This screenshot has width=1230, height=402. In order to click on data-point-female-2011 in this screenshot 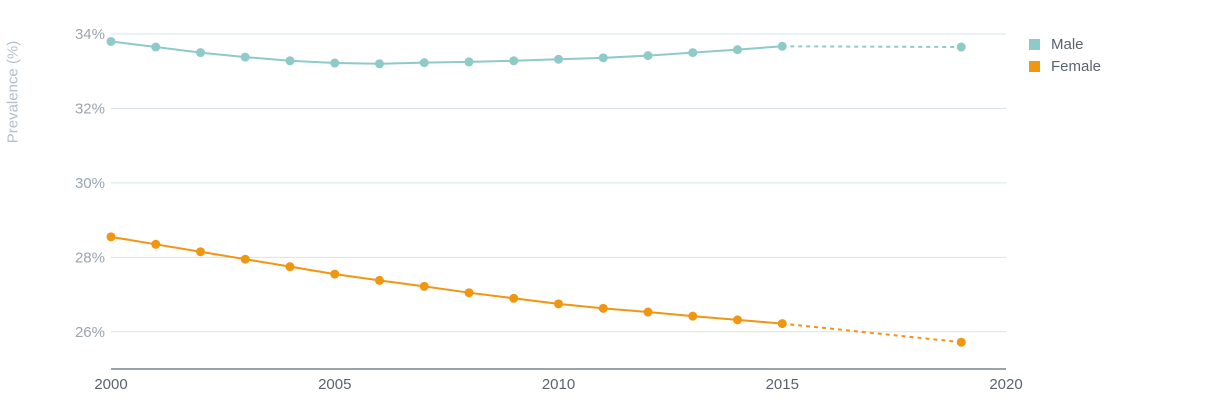, I will do `click(603, 308)`.